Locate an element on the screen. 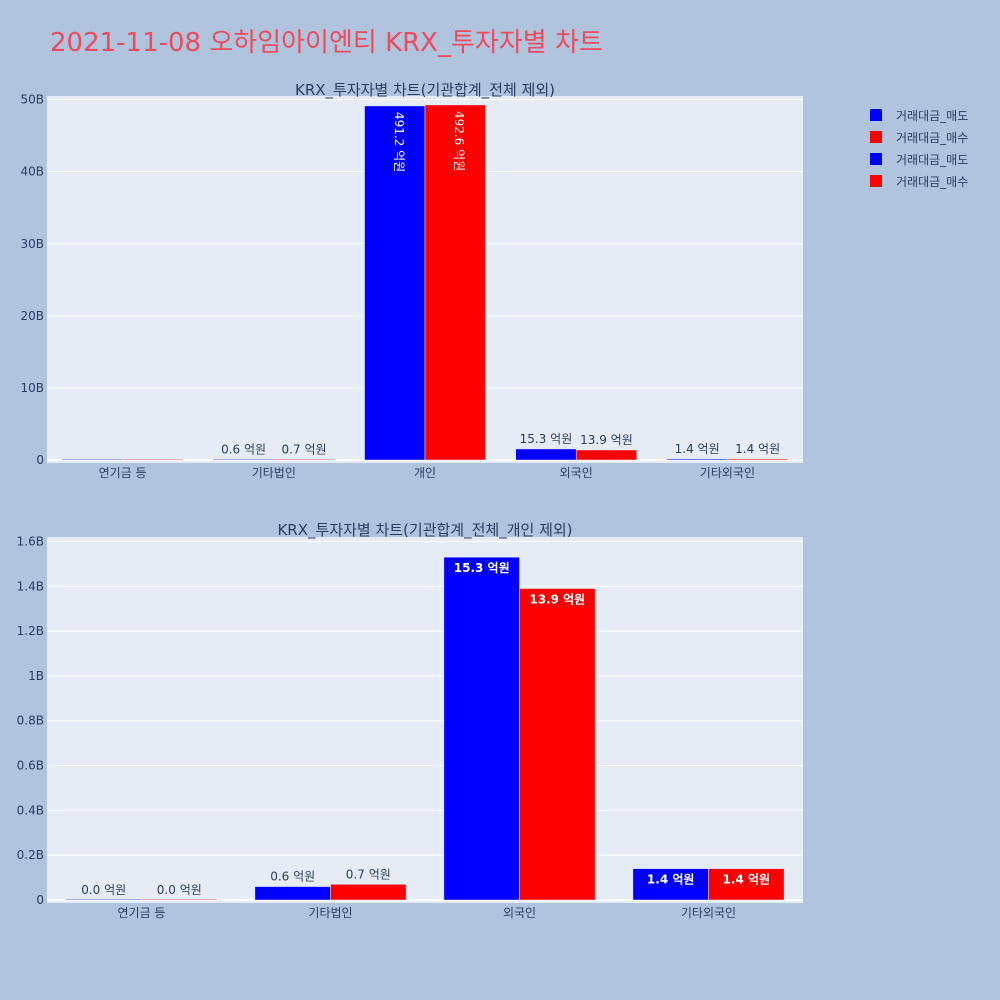 Image resolution: width=1000 pixels, height=1000 pixels. page-title: 2021-11-08 오하임아이엔티 KRX_투자자별 차트 is located at coordinates (326, 43).